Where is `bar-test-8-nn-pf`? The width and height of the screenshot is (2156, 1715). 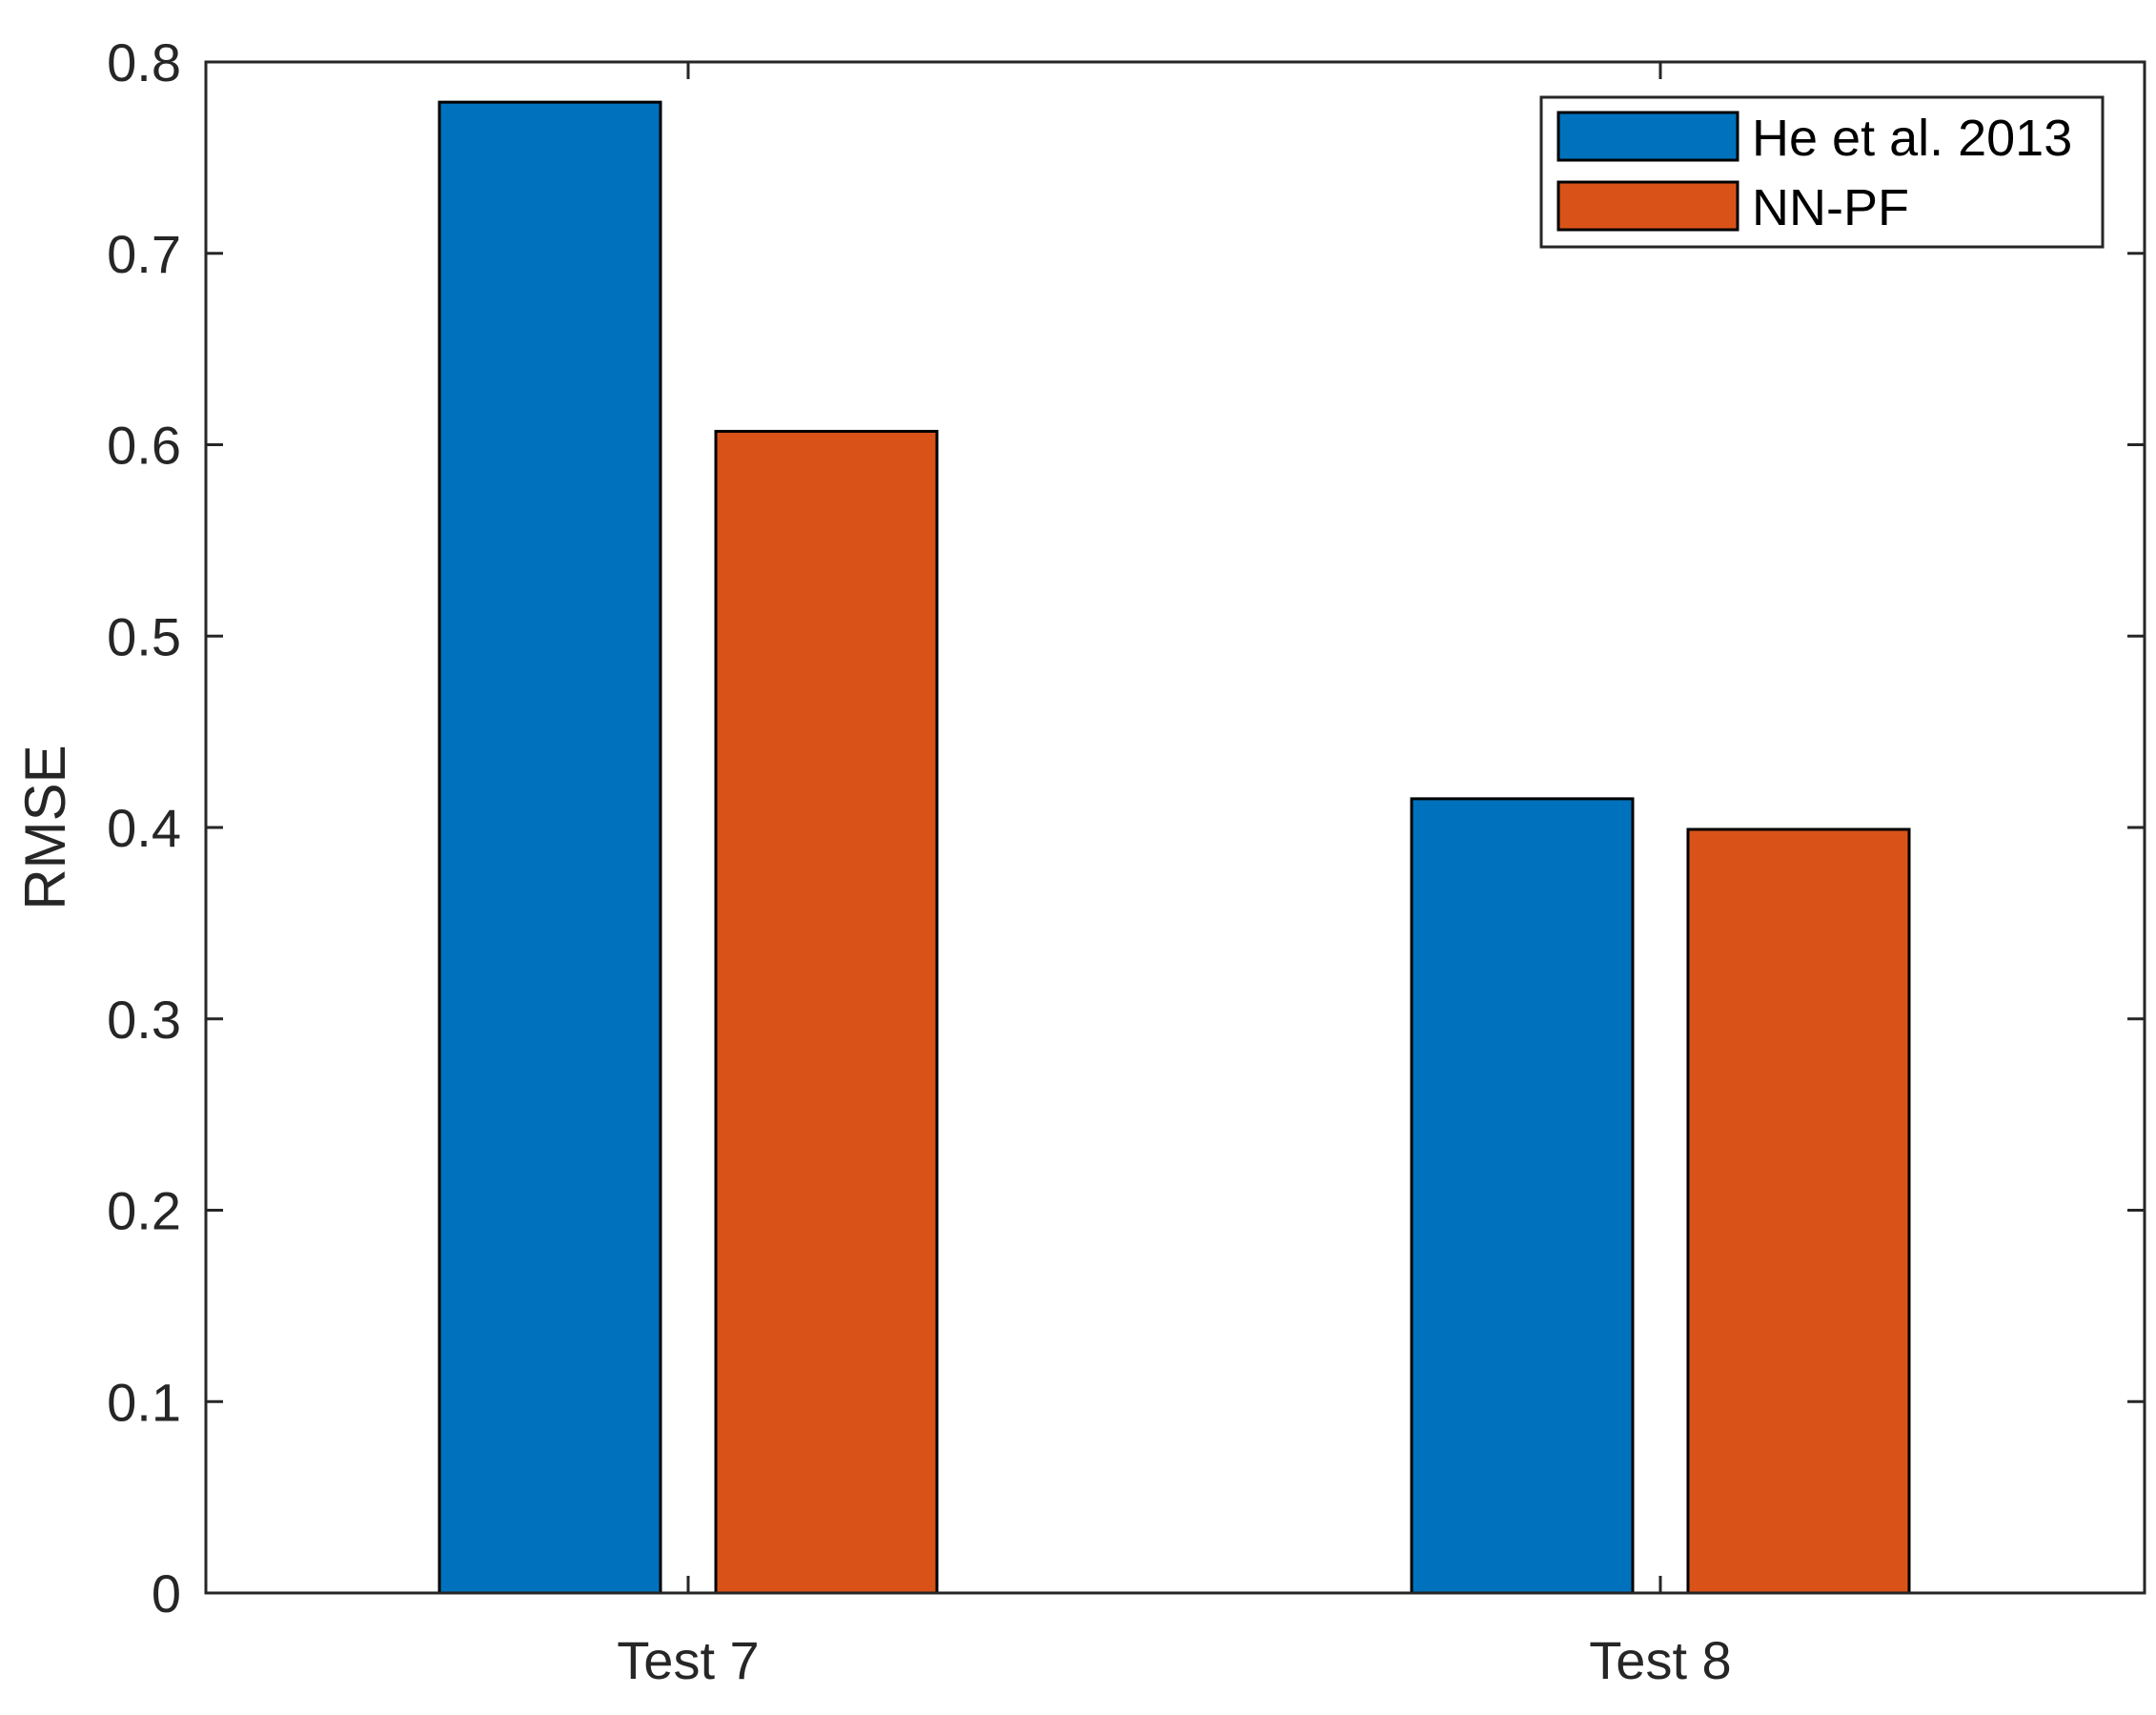
bar-test-8-nn-pf is located at coordinates (1799, 1211).